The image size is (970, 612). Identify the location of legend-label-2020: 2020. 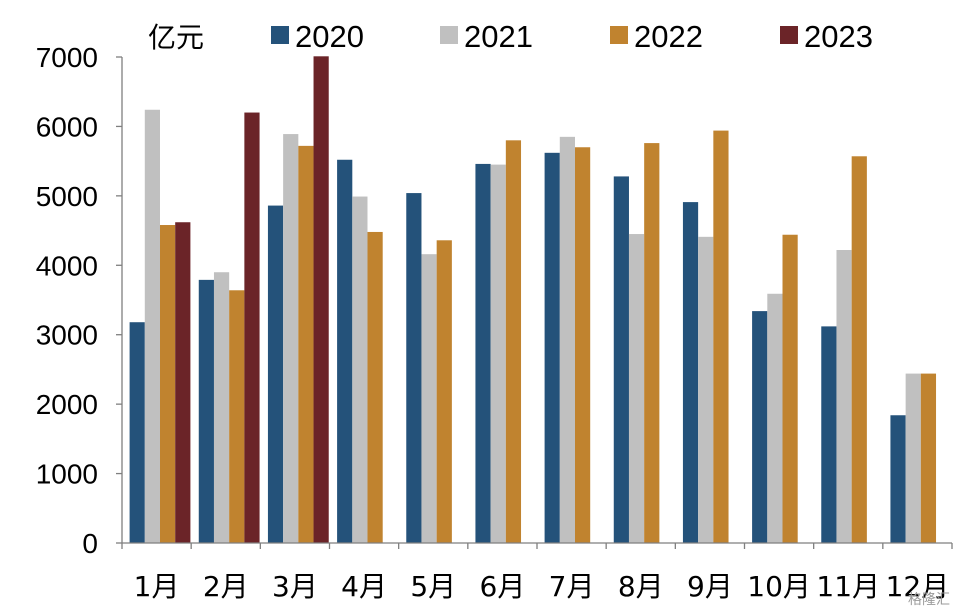
(329, 36).